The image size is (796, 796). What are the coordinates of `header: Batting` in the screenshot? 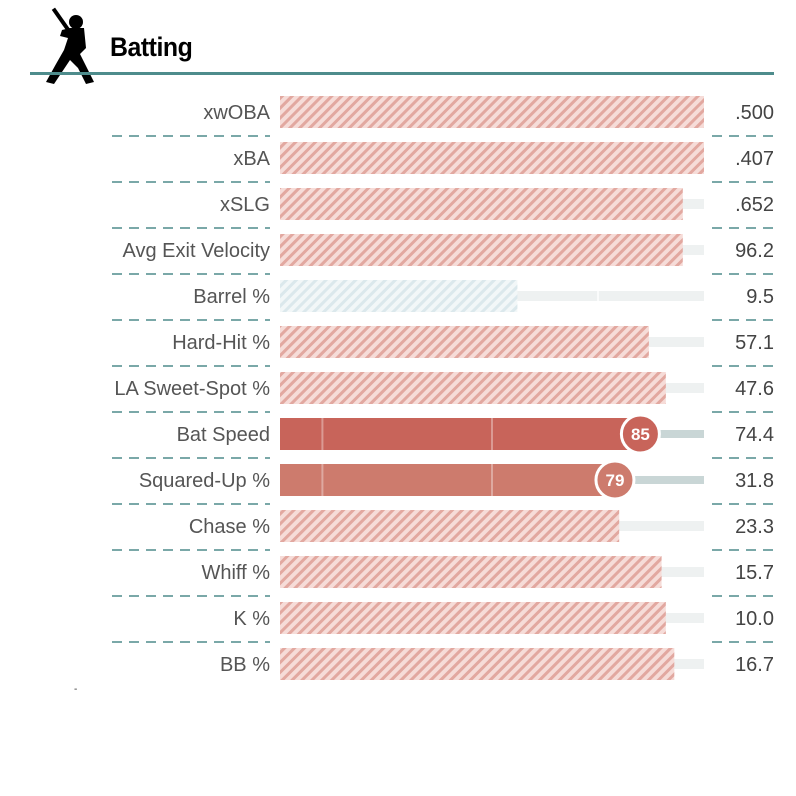 It's located at (398, 42).